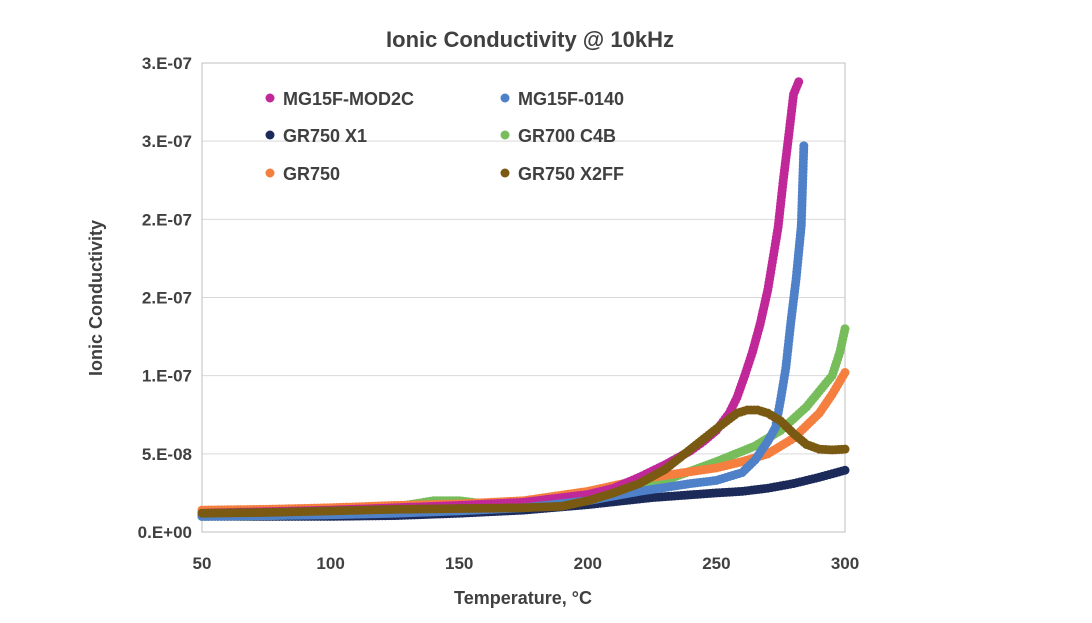 The height and width of the screenshot is (623, 1092). I want to click on legend-label: GR750 X2FF, so click(571, 174).